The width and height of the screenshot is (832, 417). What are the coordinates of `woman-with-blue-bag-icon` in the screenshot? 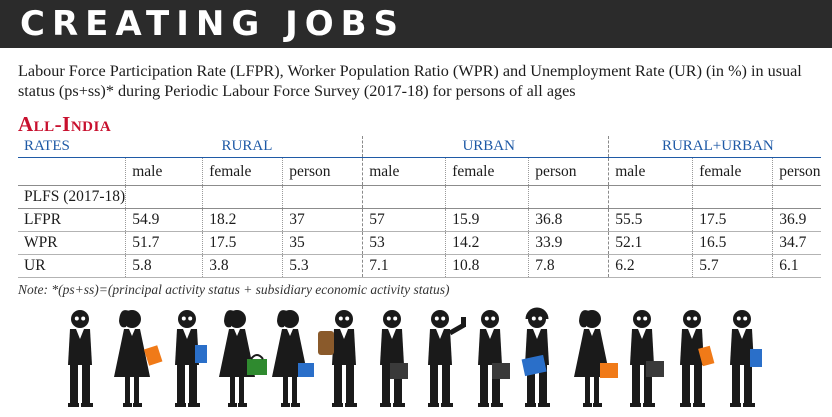 It's located at (293, 358).